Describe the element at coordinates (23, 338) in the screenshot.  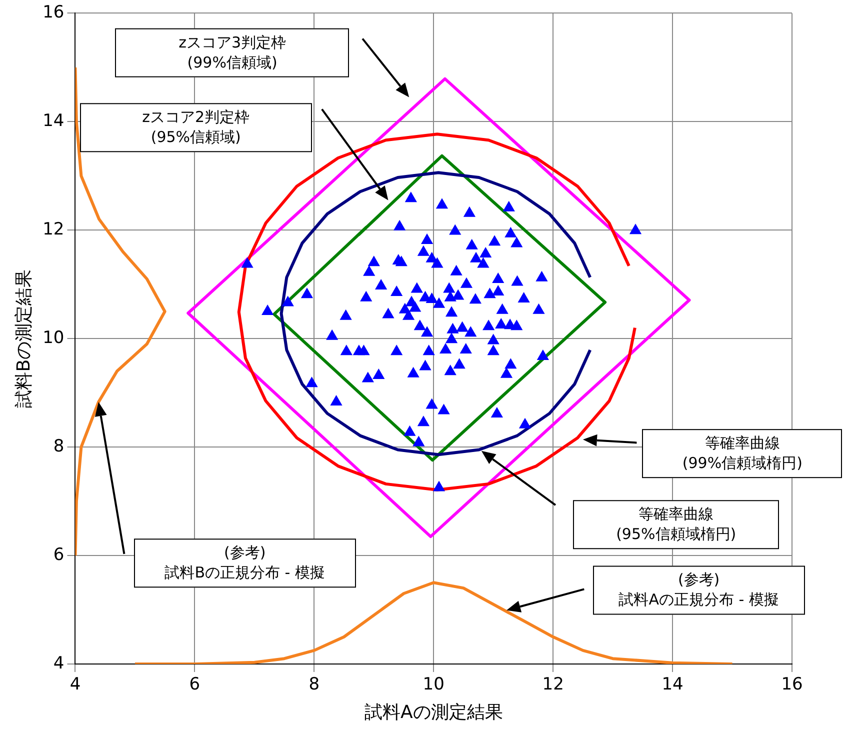
I see `y-axis-title: 試料Bの測定結果` at that location.